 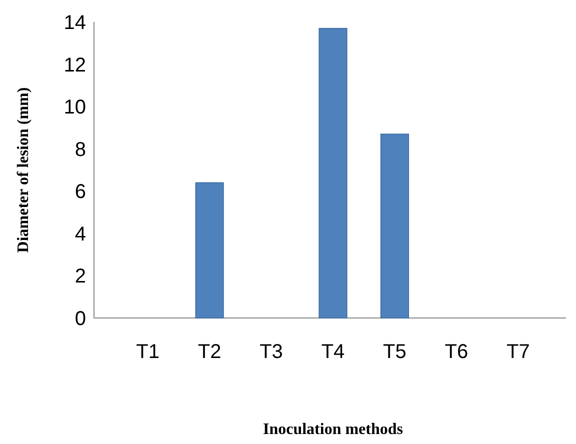 I want to click on y-tick-label: 2, so click(x=80, y=277).